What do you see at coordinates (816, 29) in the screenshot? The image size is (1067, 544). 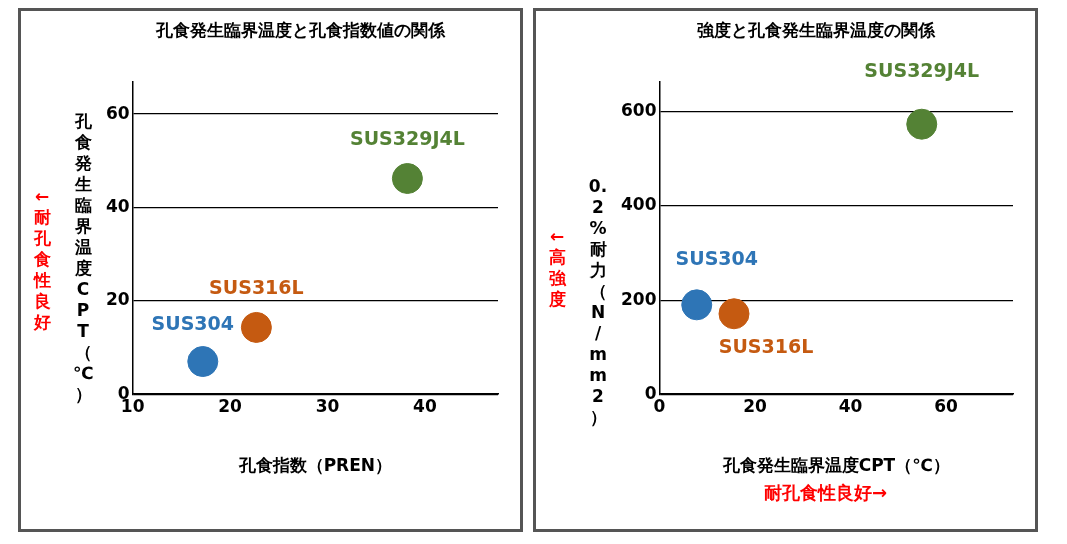 I see `chart-title: 強度と孔食発生臨界温度の関係` at bounding box center [816, 29].